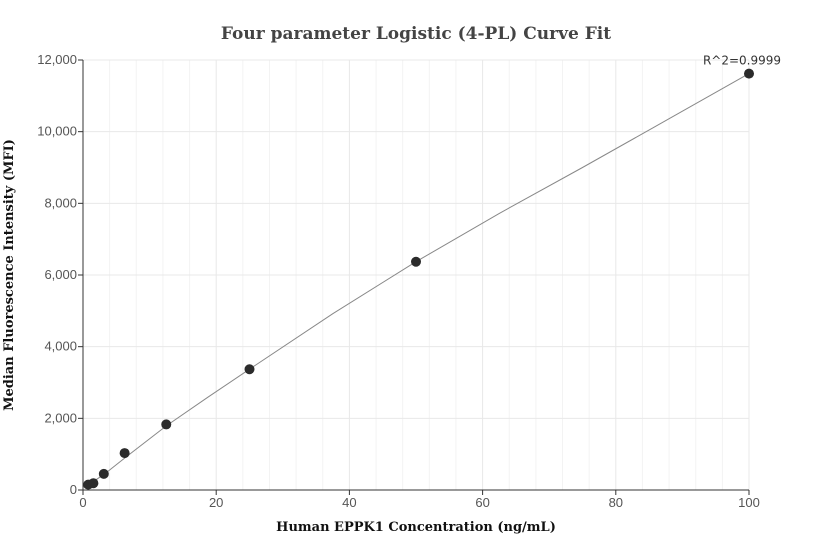 The height and width of the screenshot is (560, 832). I want to click on y-axis-ticks: 0 2,000 4,000 6,000 8,000 10,000 12,000, so click(60, 274).